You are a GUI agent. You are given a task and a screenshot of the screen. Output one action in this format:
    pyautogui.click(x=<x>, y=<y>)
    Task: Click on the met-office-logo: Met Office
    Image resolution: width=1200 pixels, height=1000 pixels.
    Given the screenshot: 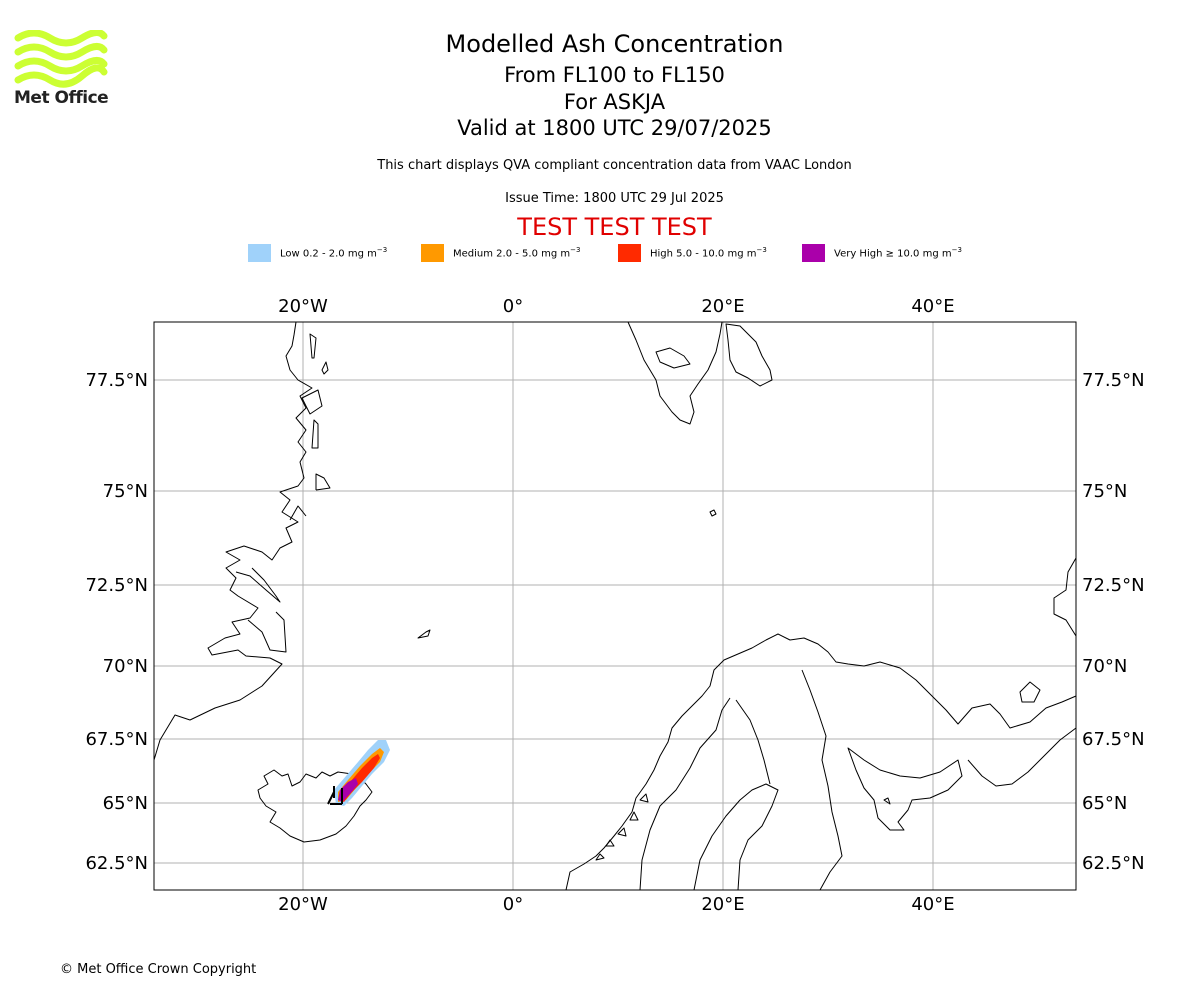 What is the action you would take?
    pyautogui.click(x=62, y=70)
    